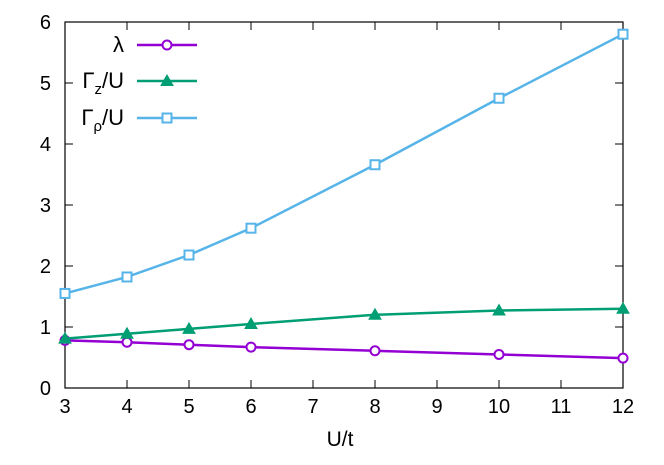  I want to click on legend-label-main: λ, so click(118, 44).